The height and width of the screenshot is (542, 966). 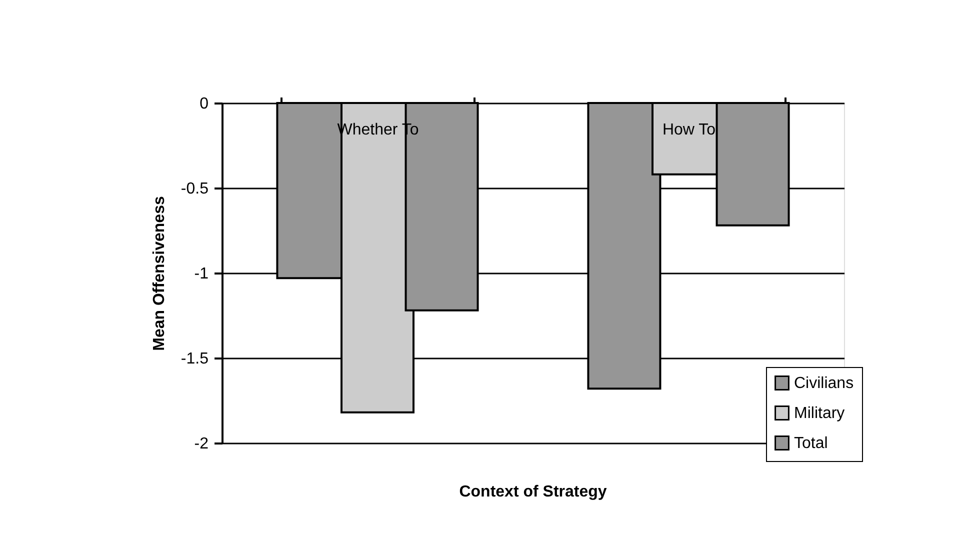 I want to click on y-tick-label: -0.5, so click(x=194, y=189).